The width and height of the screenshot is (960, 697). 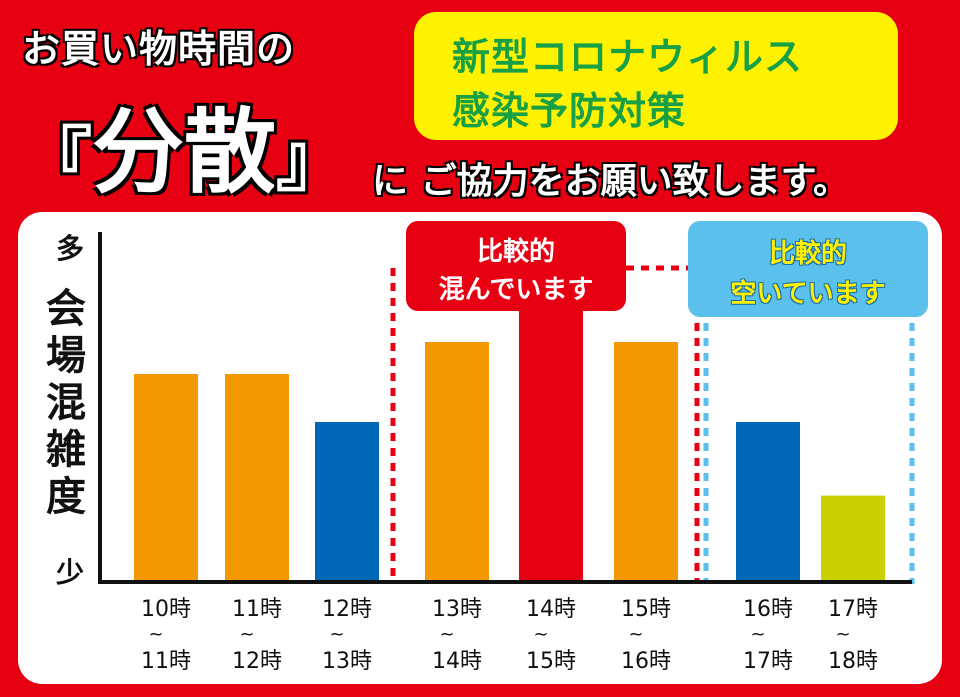 What do you see at coordinates (57, 160) in the screenshot?
I see `bracket-left: 『` at bounding box center [57, 160].